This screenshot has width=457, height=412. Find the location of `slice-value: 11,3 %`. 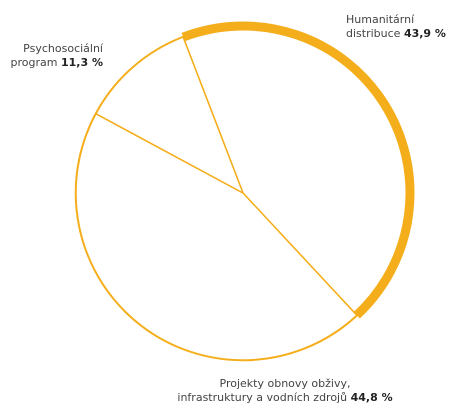

slice-value: 11,3 % is located at coordinates (82, 62).